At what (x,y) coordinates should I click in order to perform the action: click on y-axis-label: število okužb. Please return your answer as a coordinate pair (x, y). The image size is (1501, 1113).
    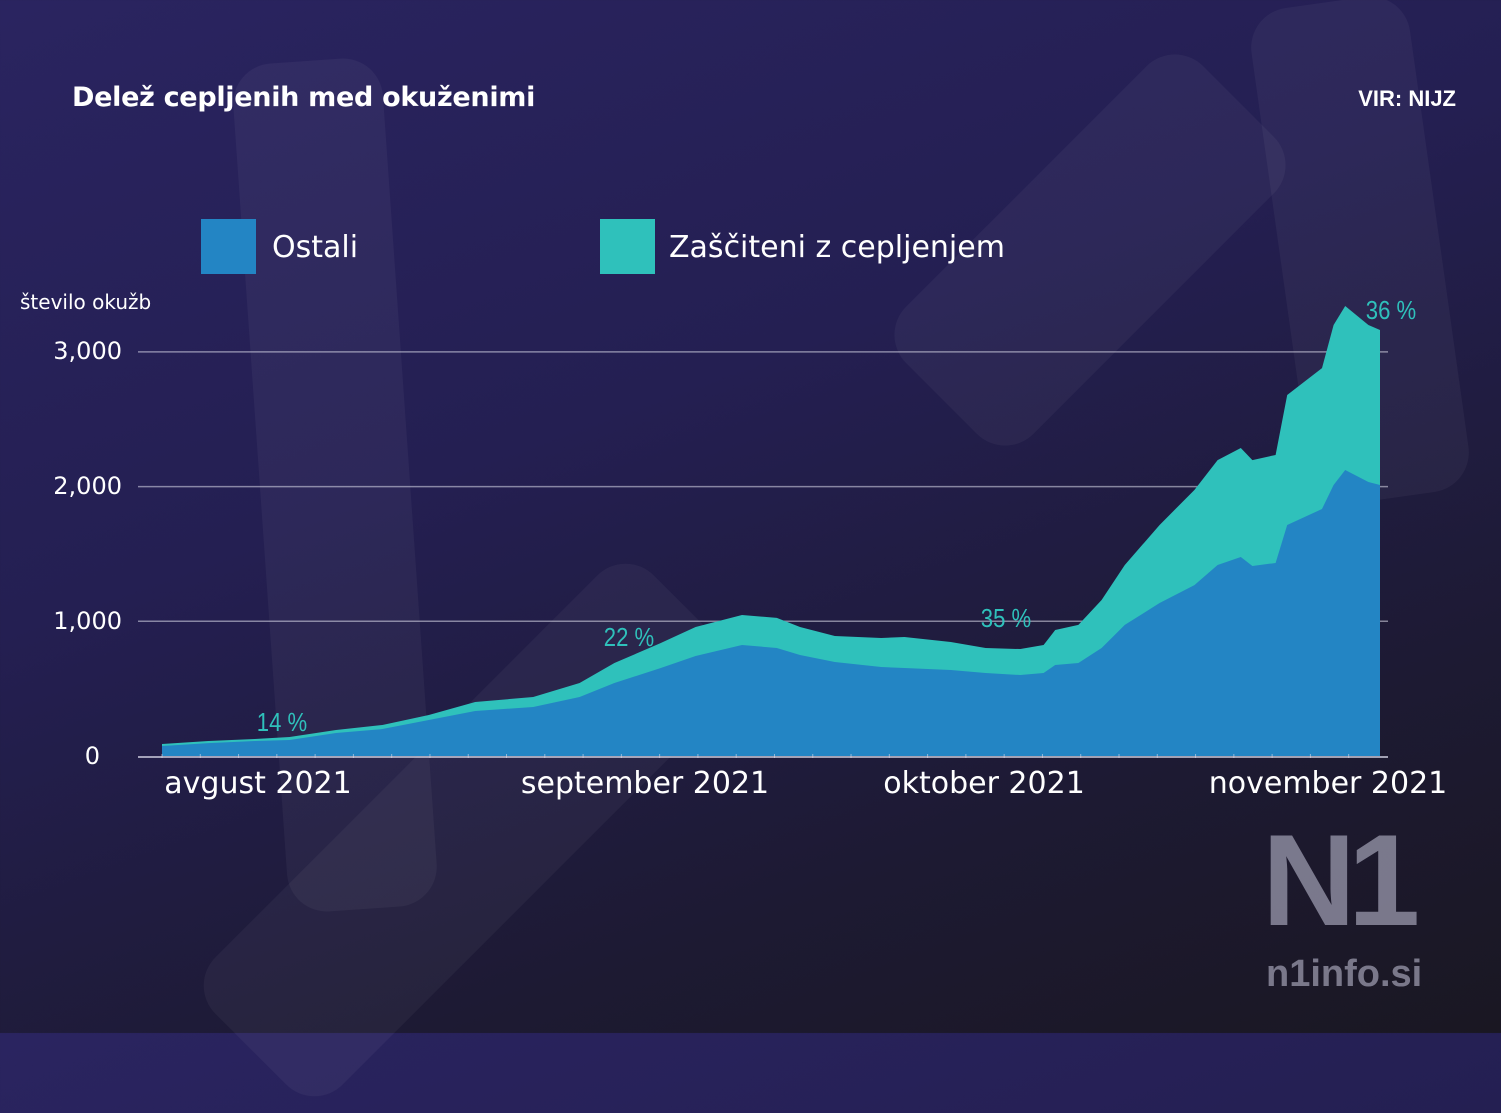
    Looking at the image, I should click on (86, 302).